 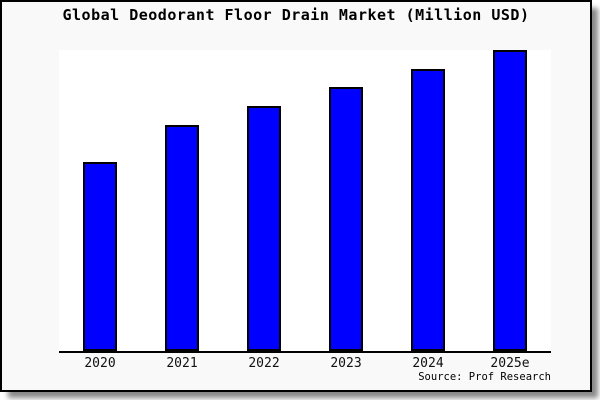 I want to click on x-tick-2020: 2020, so click(x=100, y=363).